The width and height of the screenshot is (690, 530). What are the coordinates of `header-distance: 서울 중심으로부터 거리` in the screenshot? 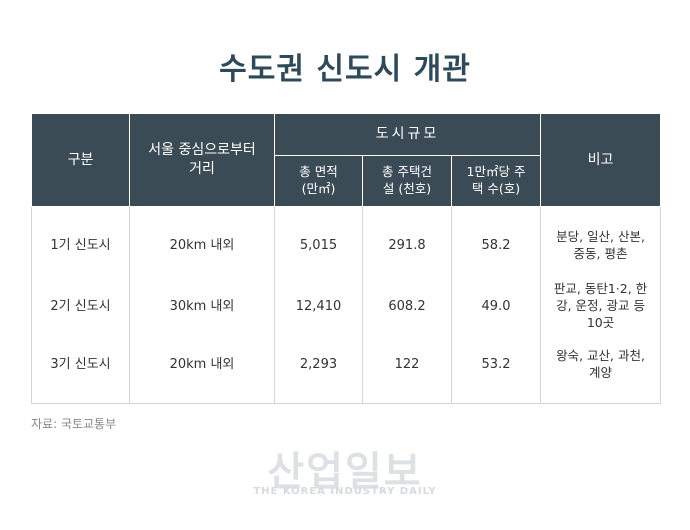 It's located at (202, 160).